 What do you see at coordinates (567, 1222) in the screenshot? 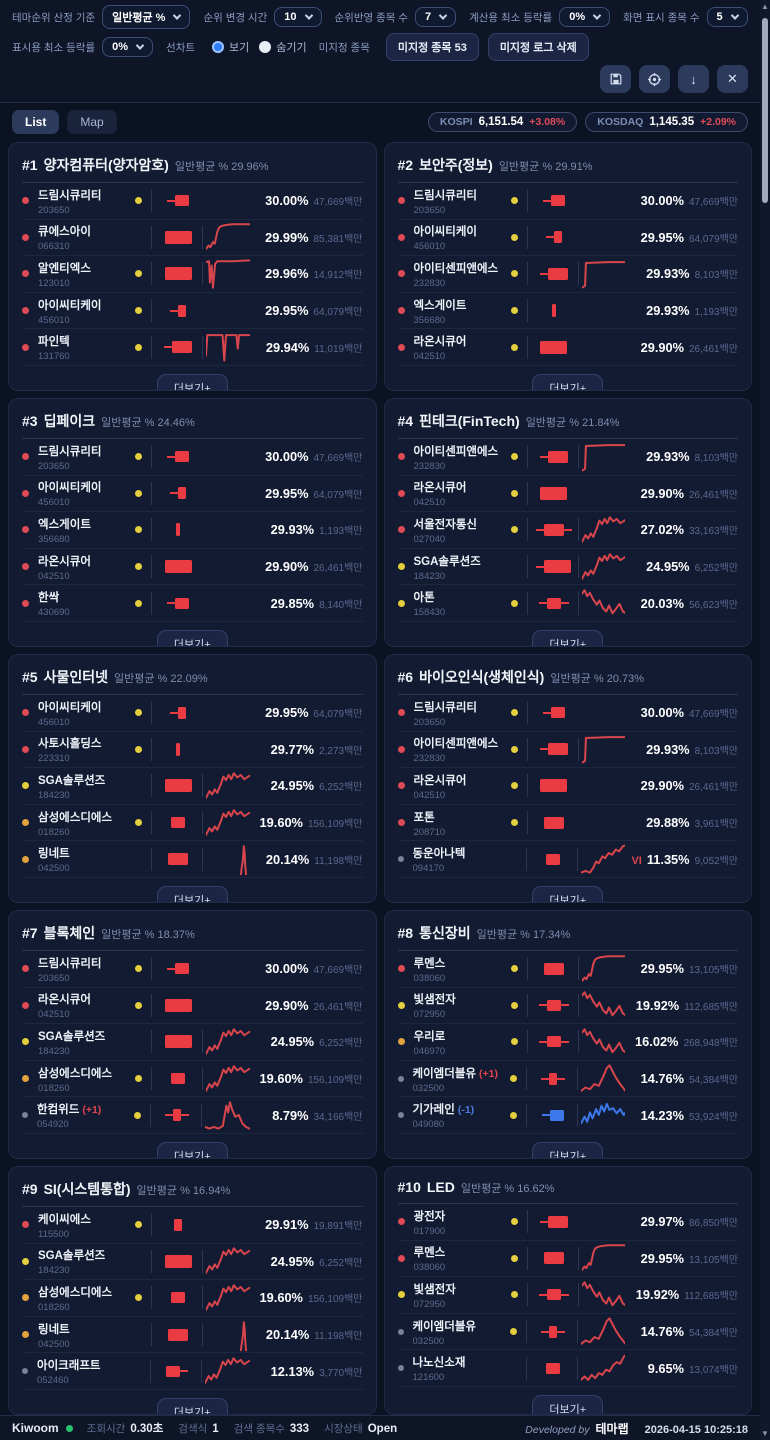
I see `stock-row: 광전자 017900 29.97% 86,850백만` at bounding box center [567, 1222].